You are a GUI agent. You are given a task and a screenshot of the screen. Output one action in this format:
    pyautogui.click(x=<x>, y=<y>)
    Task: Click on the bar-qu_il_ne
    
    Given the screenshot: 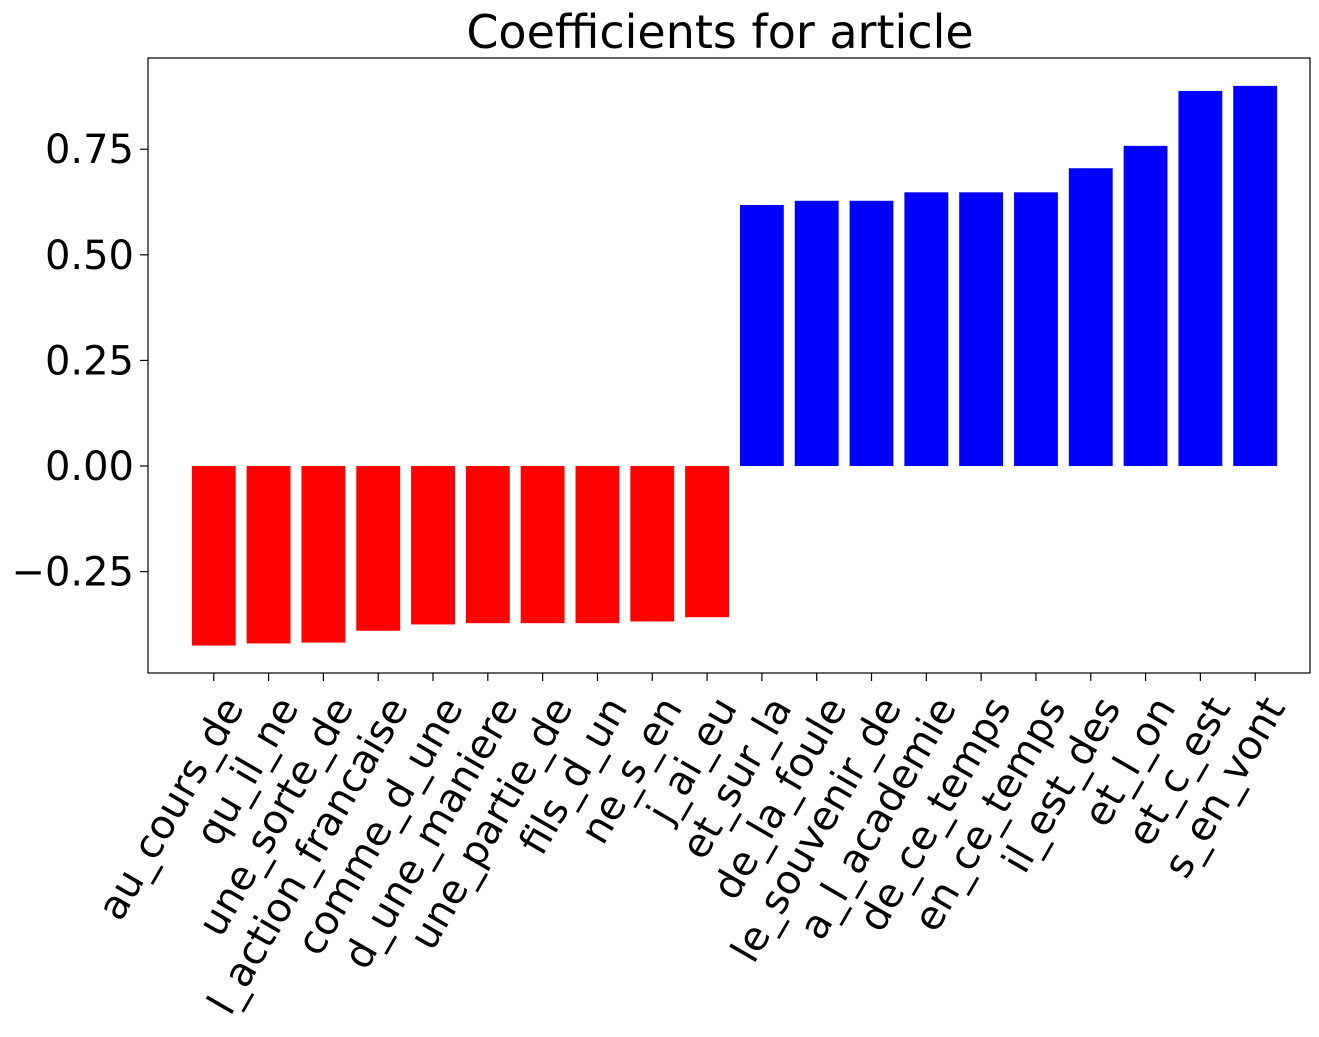 What is the action you would take?
    pyautogui.click(x=268, y=555)
    